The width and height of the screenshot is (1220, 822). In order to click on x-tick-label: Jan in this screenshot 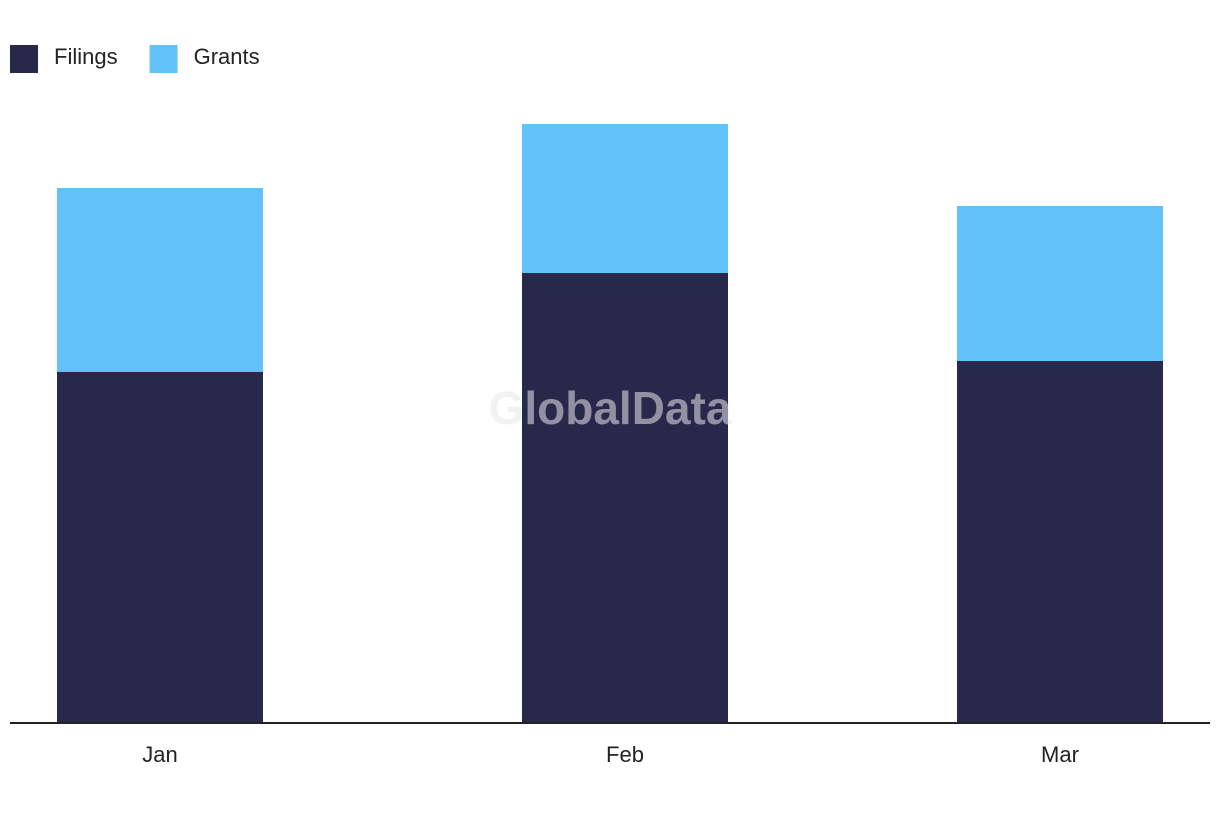, I will do `click(159, 754)`.